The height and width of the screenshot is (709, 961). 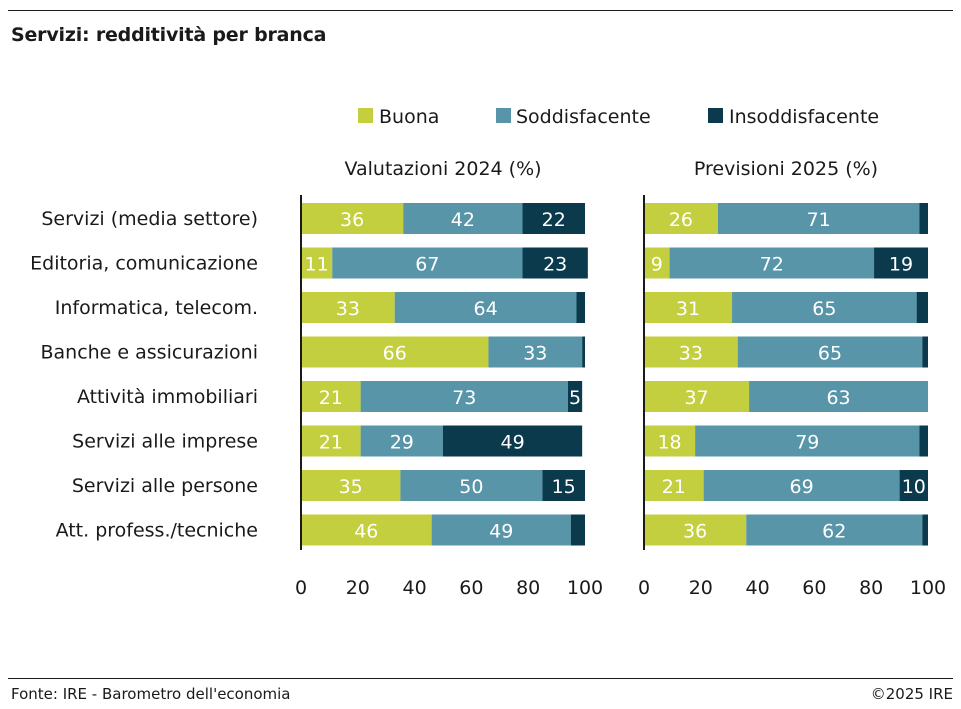 What do you see at coordinates (786, 169) in the screenshot?
I see `panel-title-1: Previsioni 2025 (%)` at bounding box center [786, 169].